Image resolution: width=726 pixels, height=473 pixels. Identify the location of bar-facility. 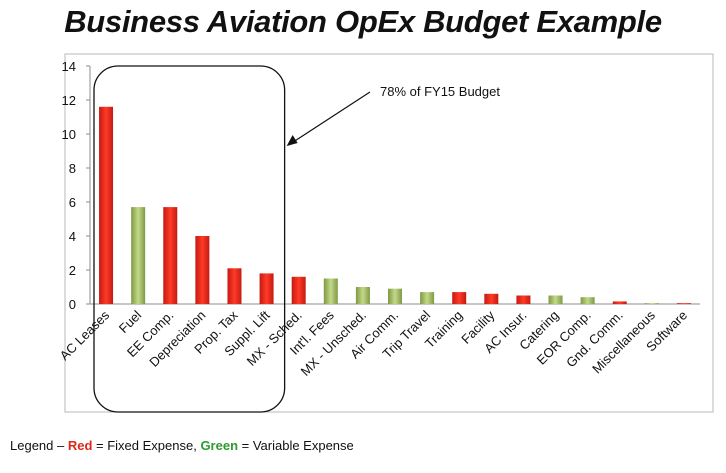
(491, 298).